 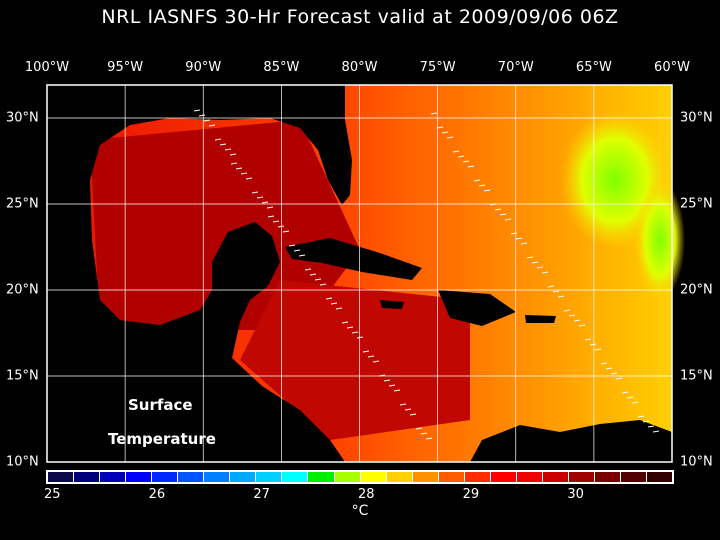 What do you see at coordinates (359, 67) in the screenshot?
I see `lon-label: 80°W` at bounding box center [359, 67].